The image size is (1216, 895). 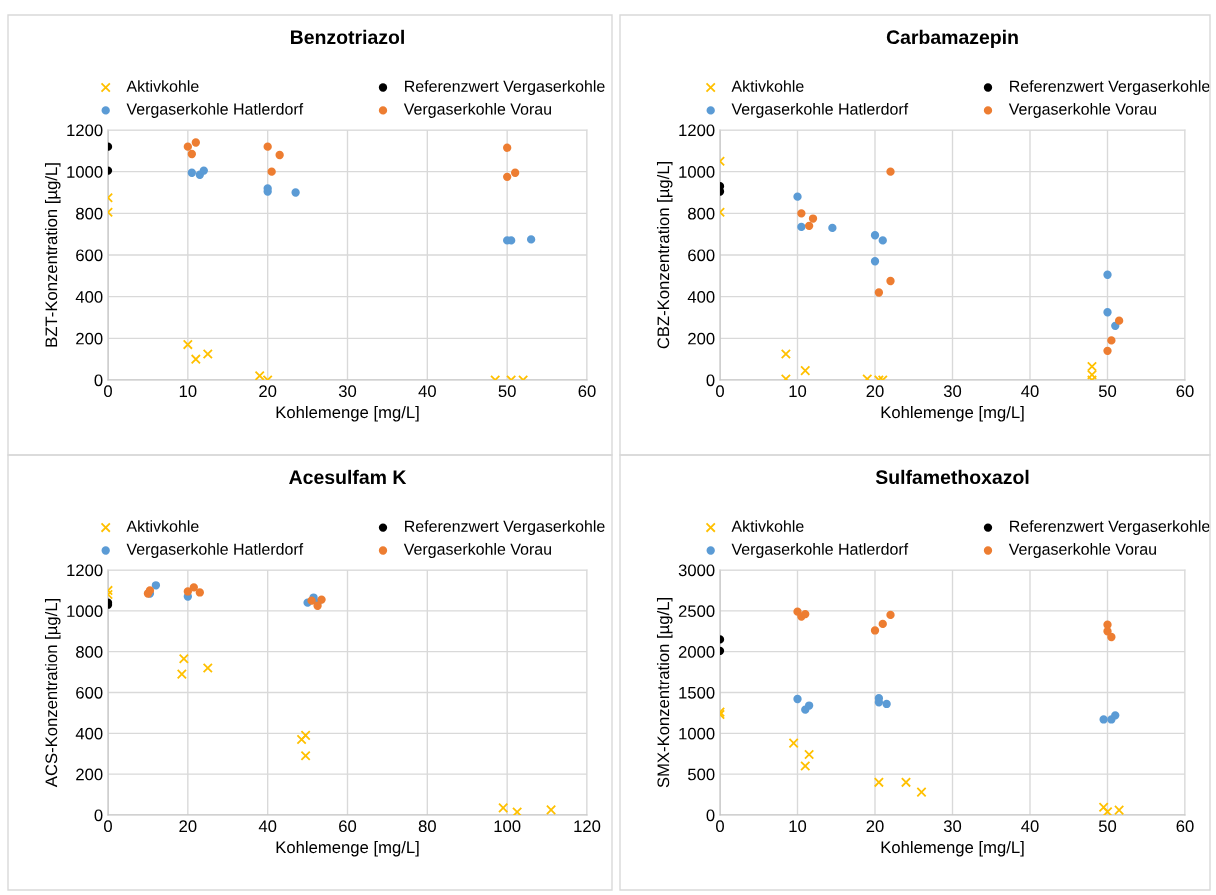 I want to click on y-tick-label: 2000, so click(x=696, y=652).